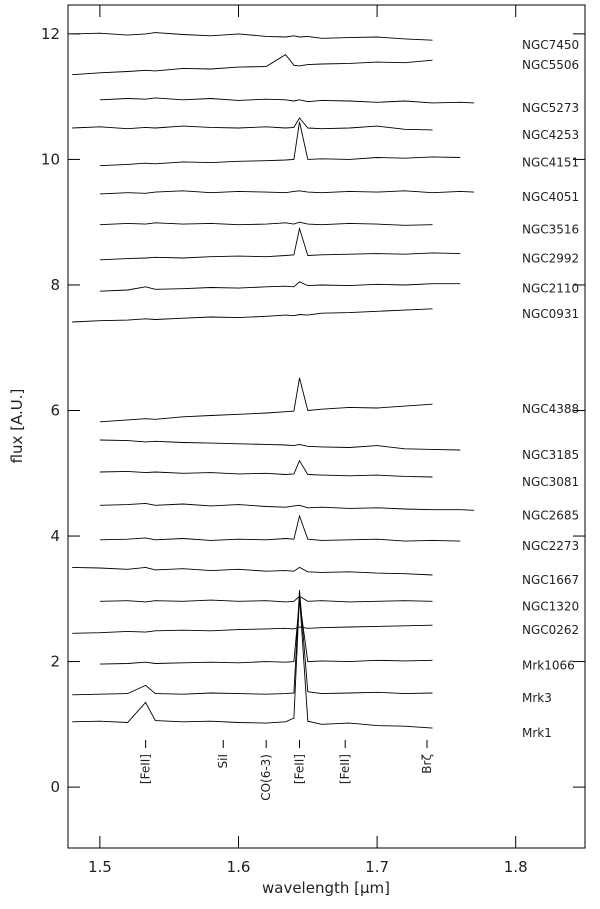 The height and width of the screenshot is (909, 600). I want to click on annotation-label: Brζ, so click(427, 764).